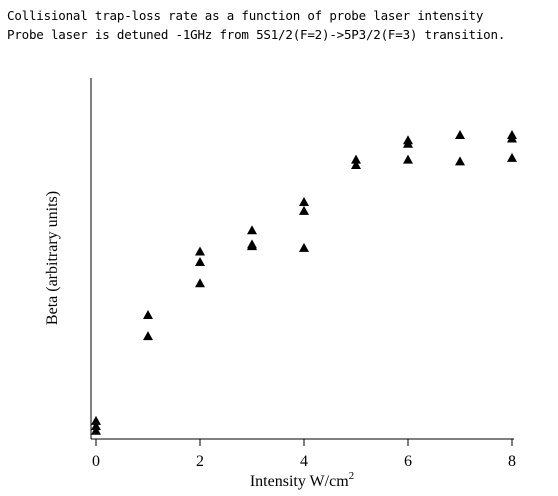 Image resolution: width=558 pixels, height=496 pixels. Describe the element at coordinates (304, 461) in the screenshot. I see `x-tick-label: 4` at that location.